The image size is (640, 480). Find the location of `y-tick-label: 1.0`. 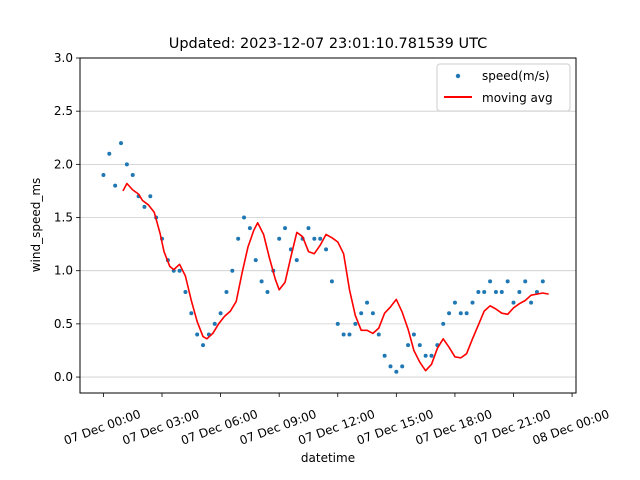

y-tick-label: 1.0 is located at coordinates (63, 271).